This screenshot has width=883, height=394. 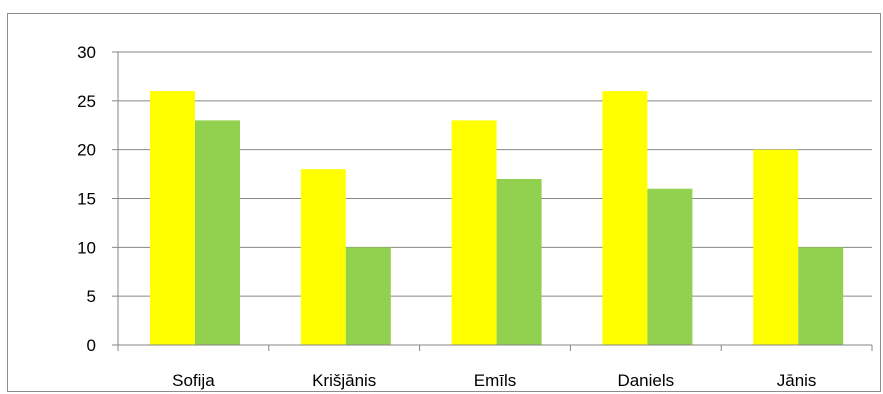 I want to click on bar-series1-krišjānis, so click(x=323, y=257).